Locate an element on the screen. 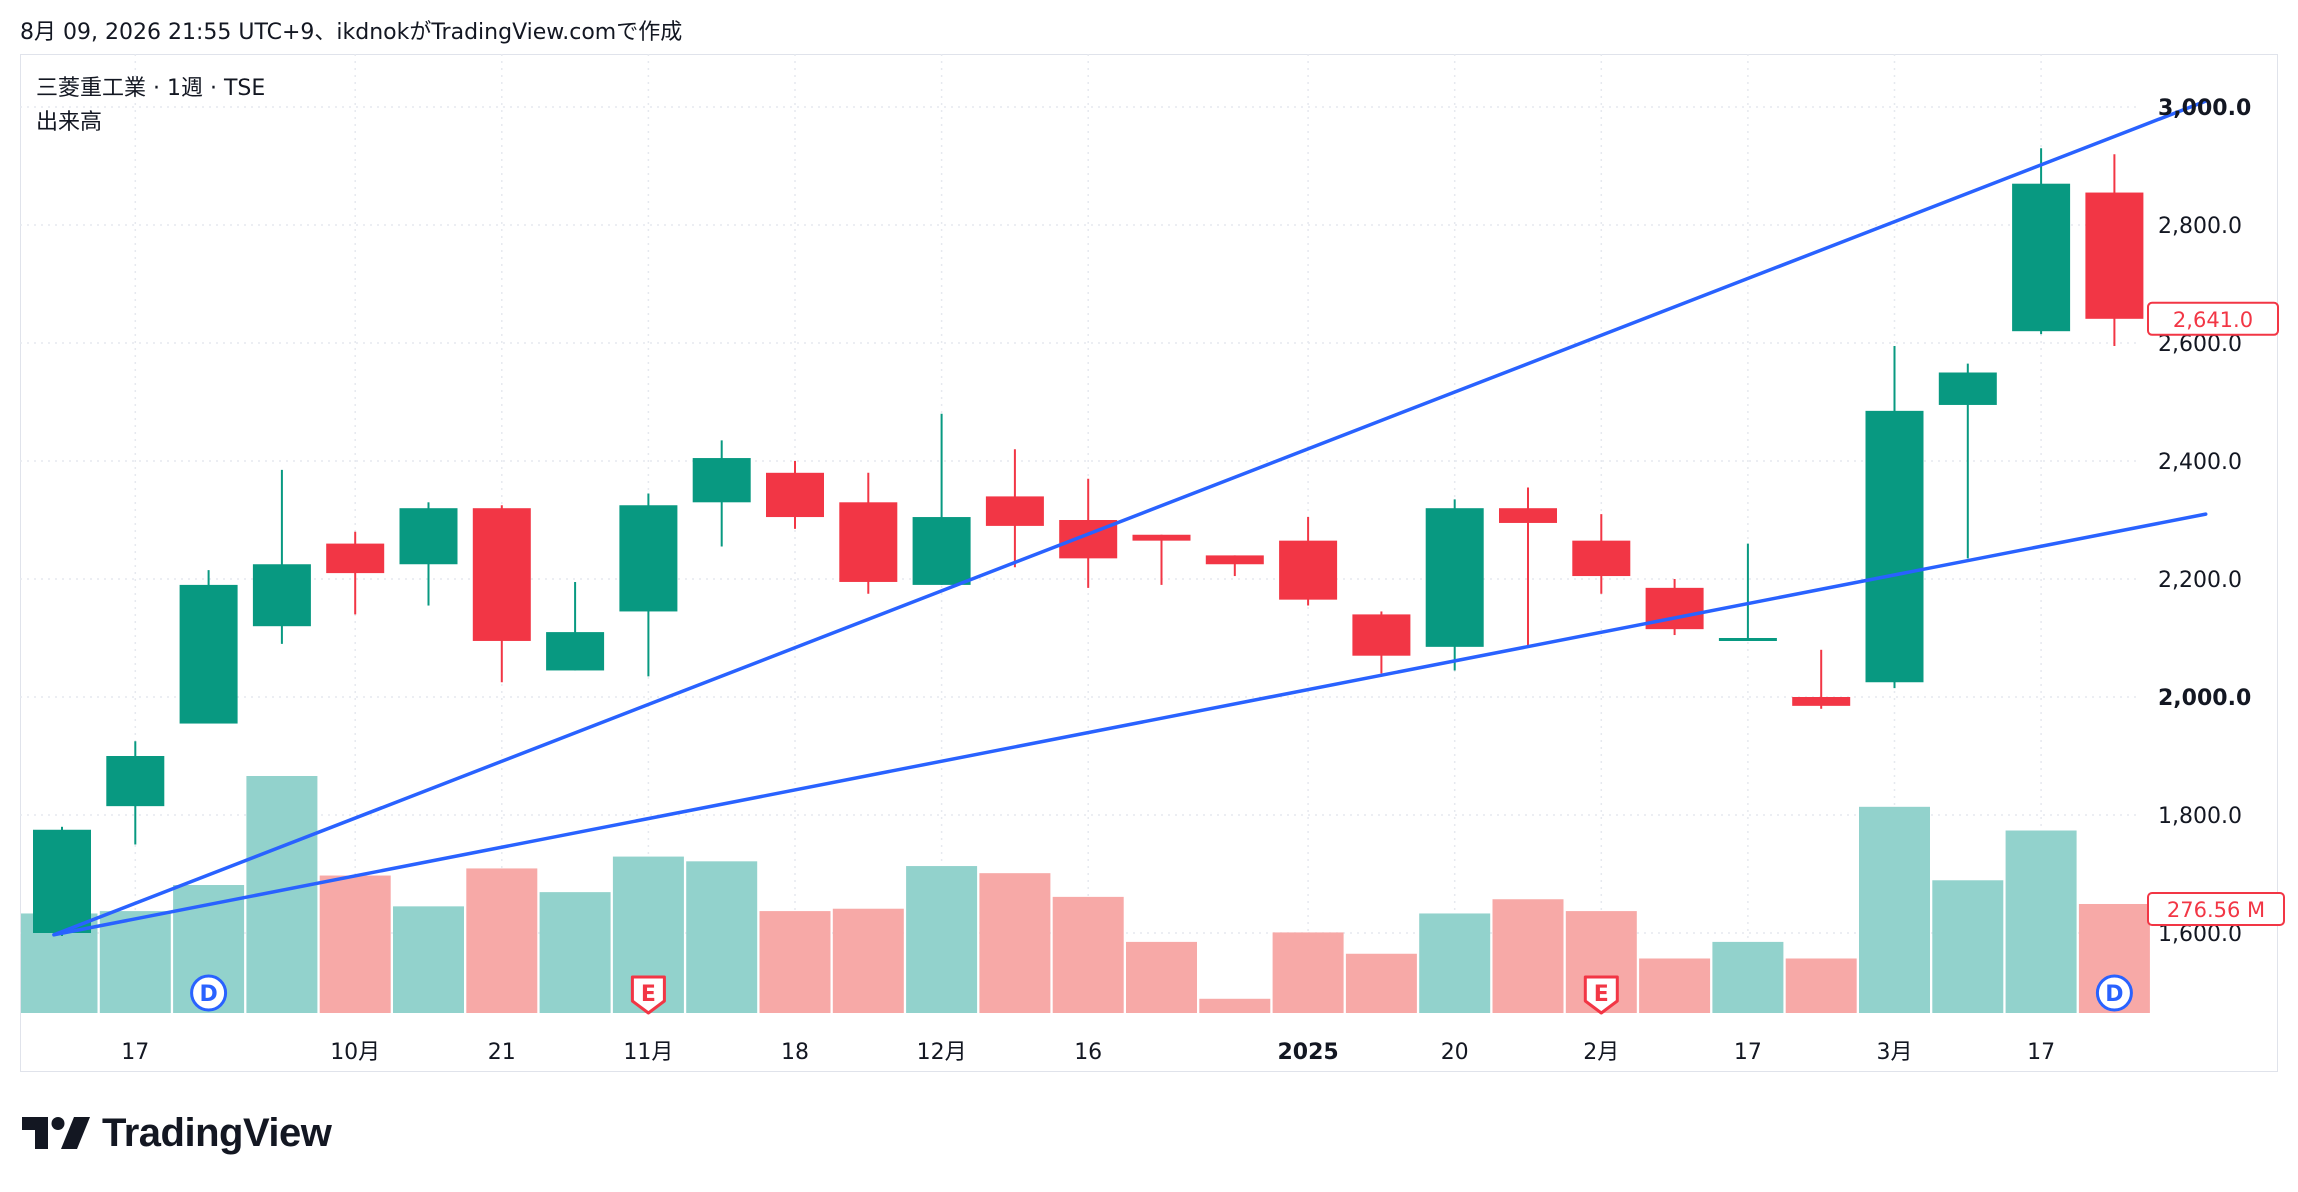 The image size is (2298, 1192). last-volume-tag is located at coordinates (2216, 909).